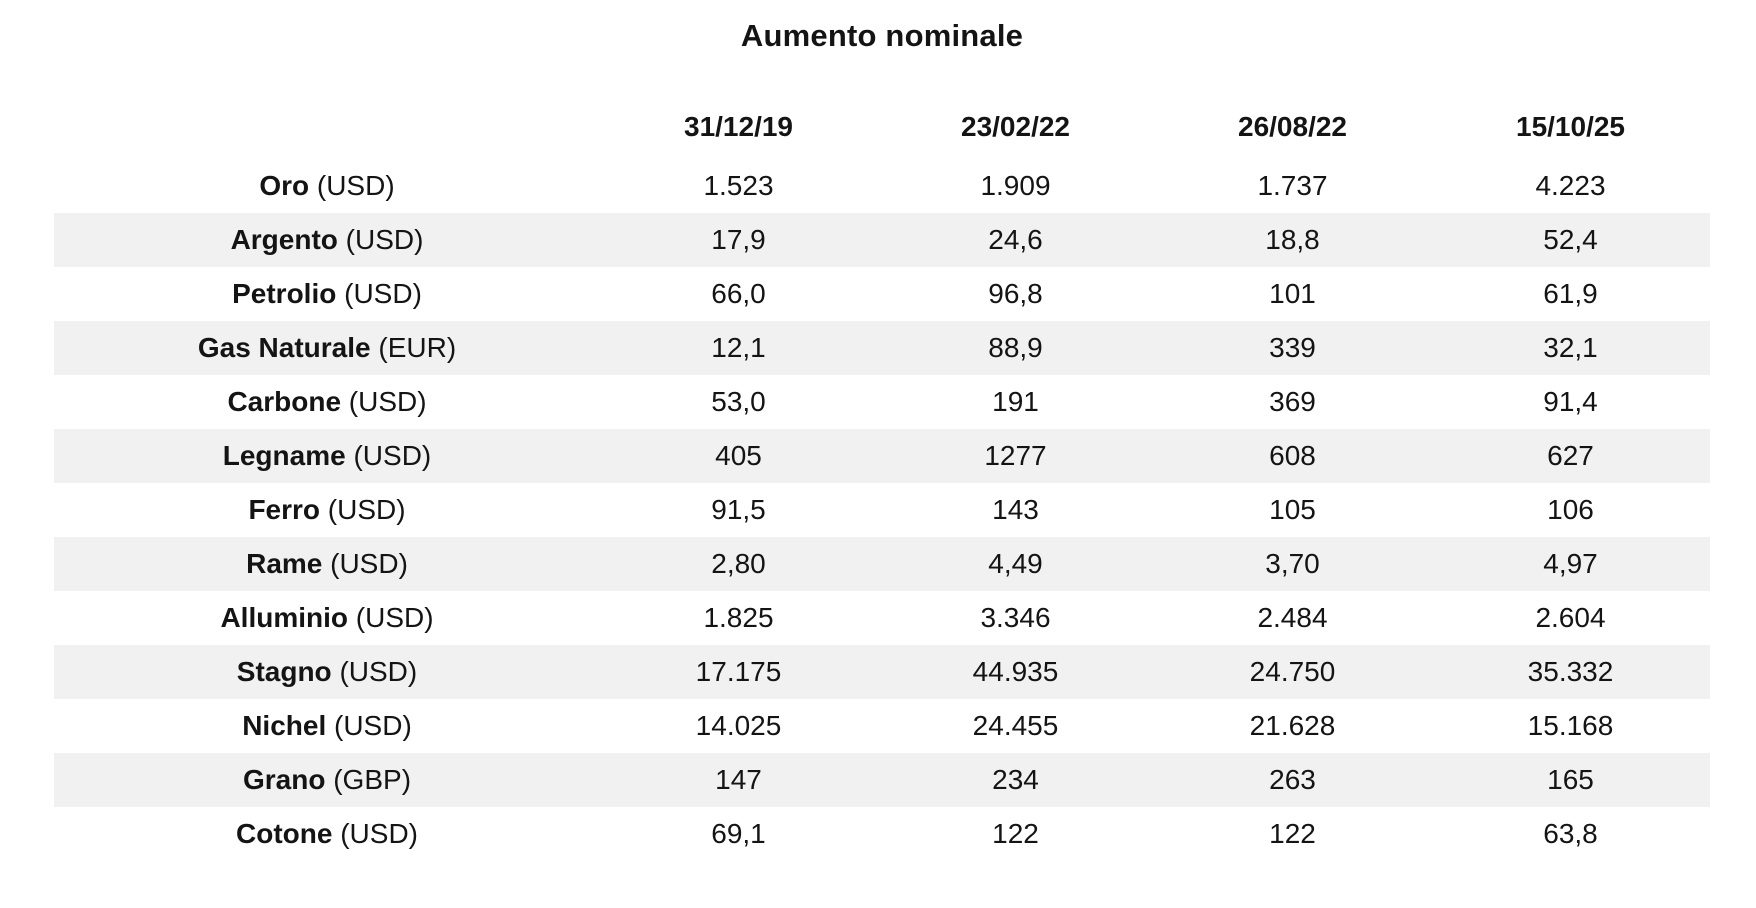 The height and width of the screenshot is (908, 1756). What do you see at coordinates (1015, 725) in the screenshot?
I see `value-cell: 24.455` at bounding box center [1015, 725].